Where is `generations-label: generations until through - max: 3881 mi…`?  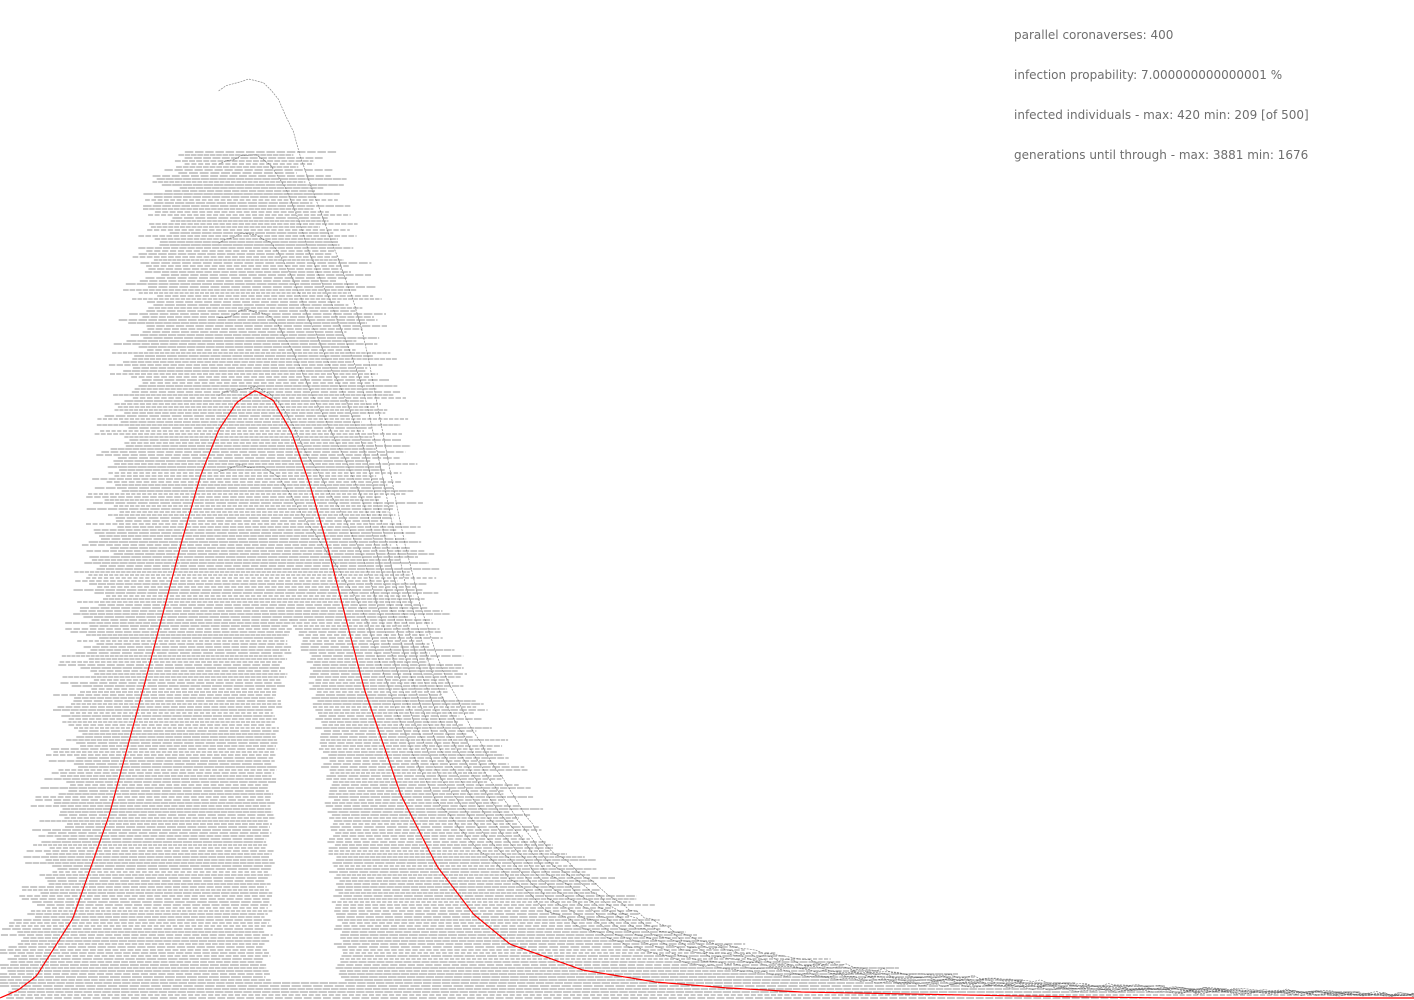 generations-label: generations until through - max: 3881 mi… is located at coordinates (1161, 155).